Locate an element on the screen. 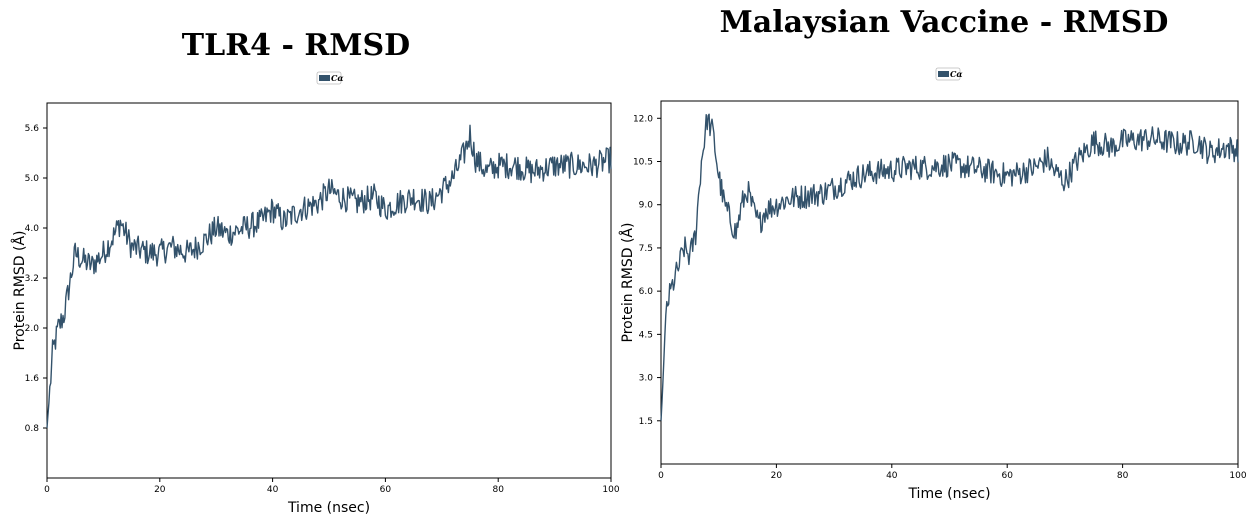  y-tick-label: 12.0 is located at coordinates (643, 119).